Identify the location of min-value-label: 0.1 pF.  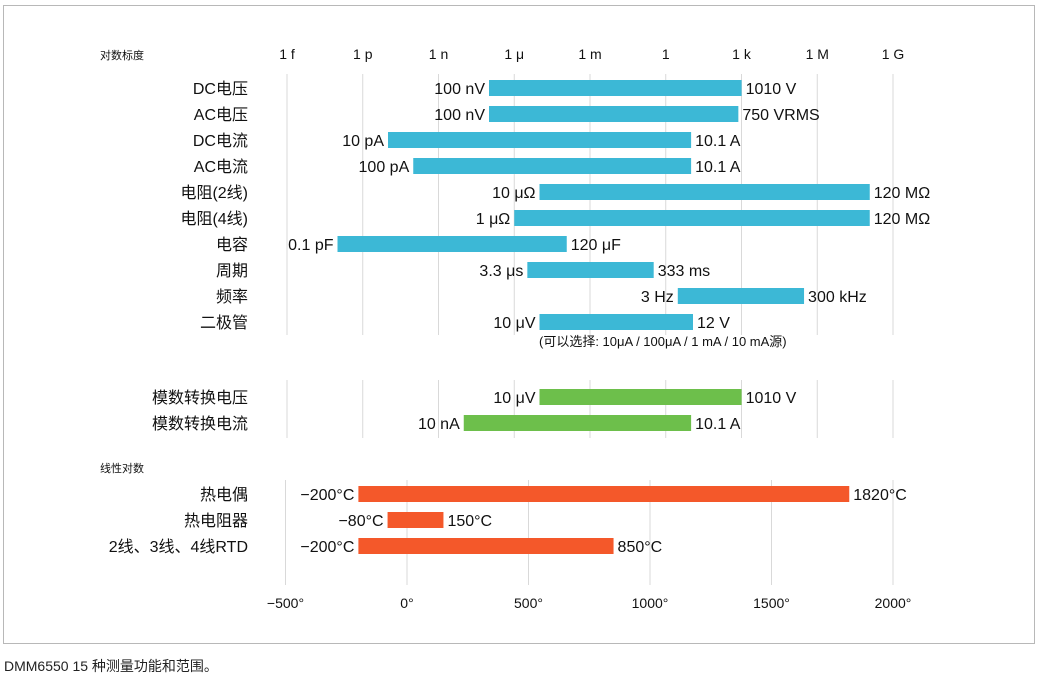
(311, 245).